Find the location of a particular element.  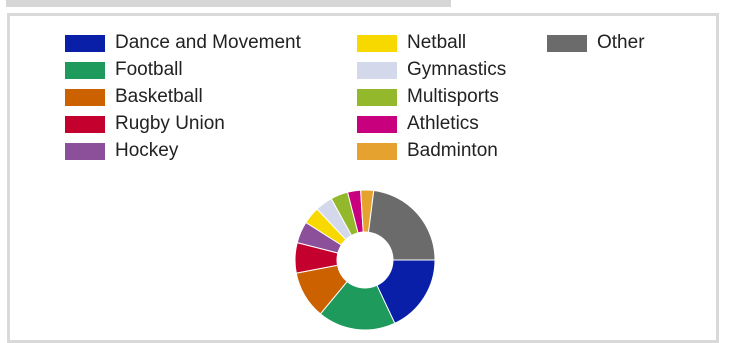

donut-chart is located at coordinates (365, 260).